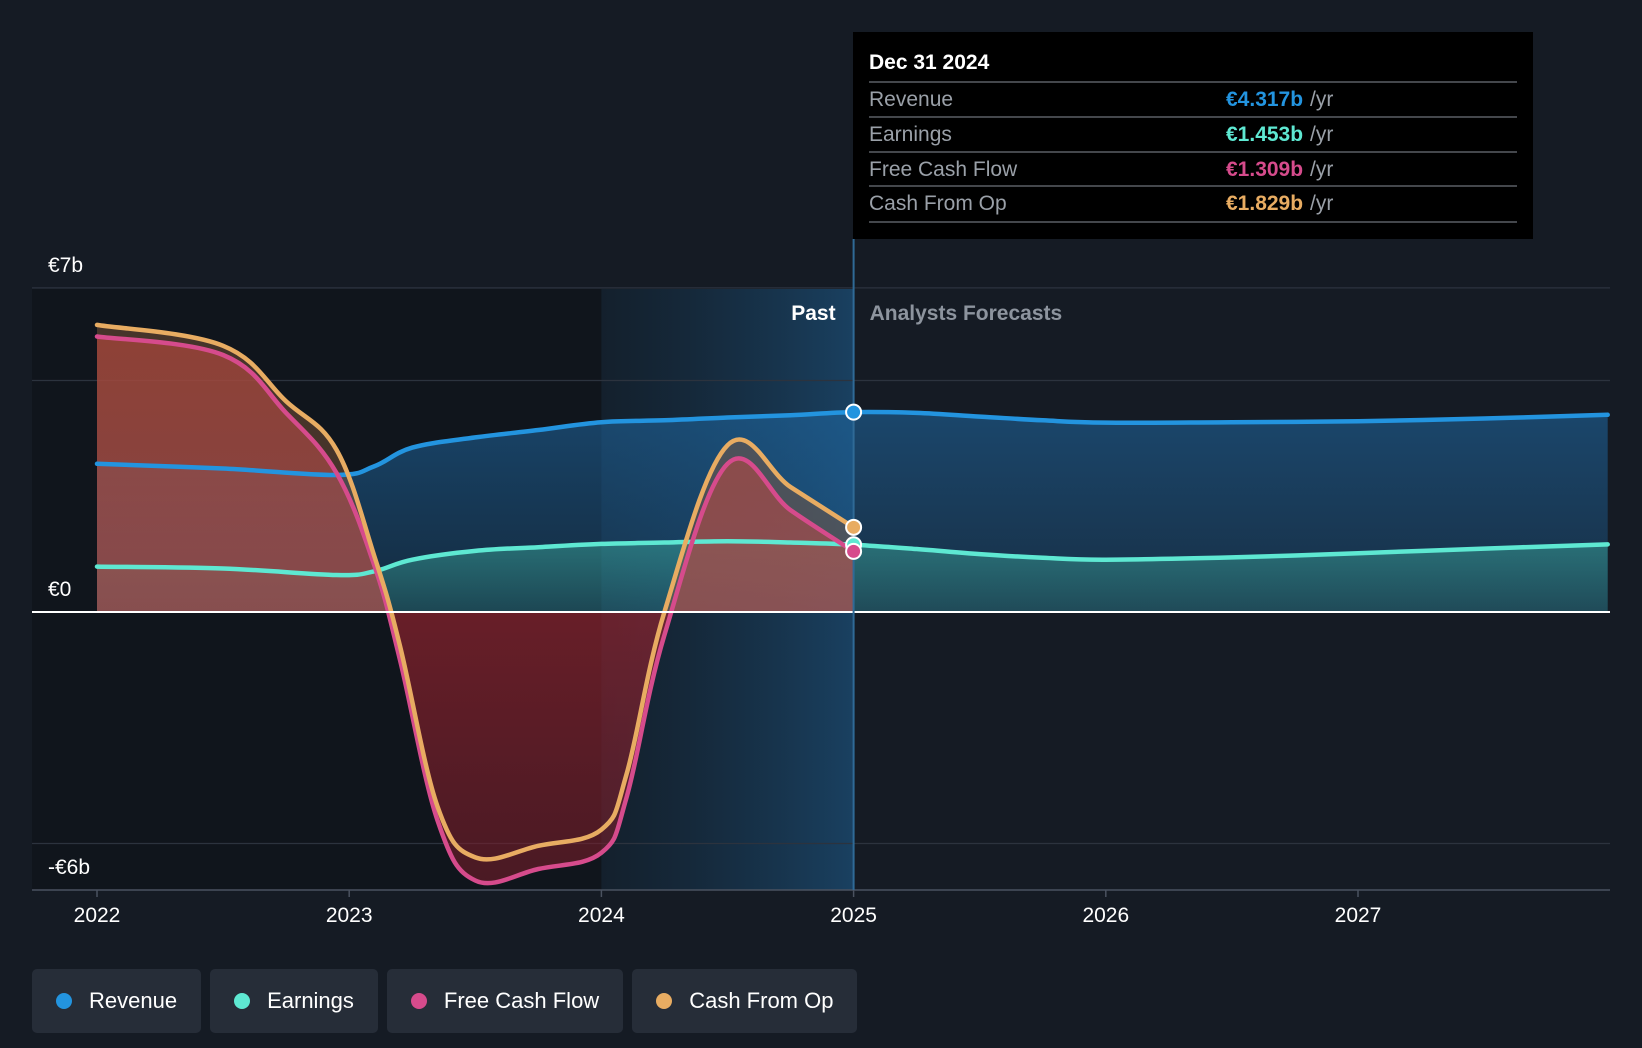  I want to click on tooltip-row-label: Earnings, so click(910, 134).